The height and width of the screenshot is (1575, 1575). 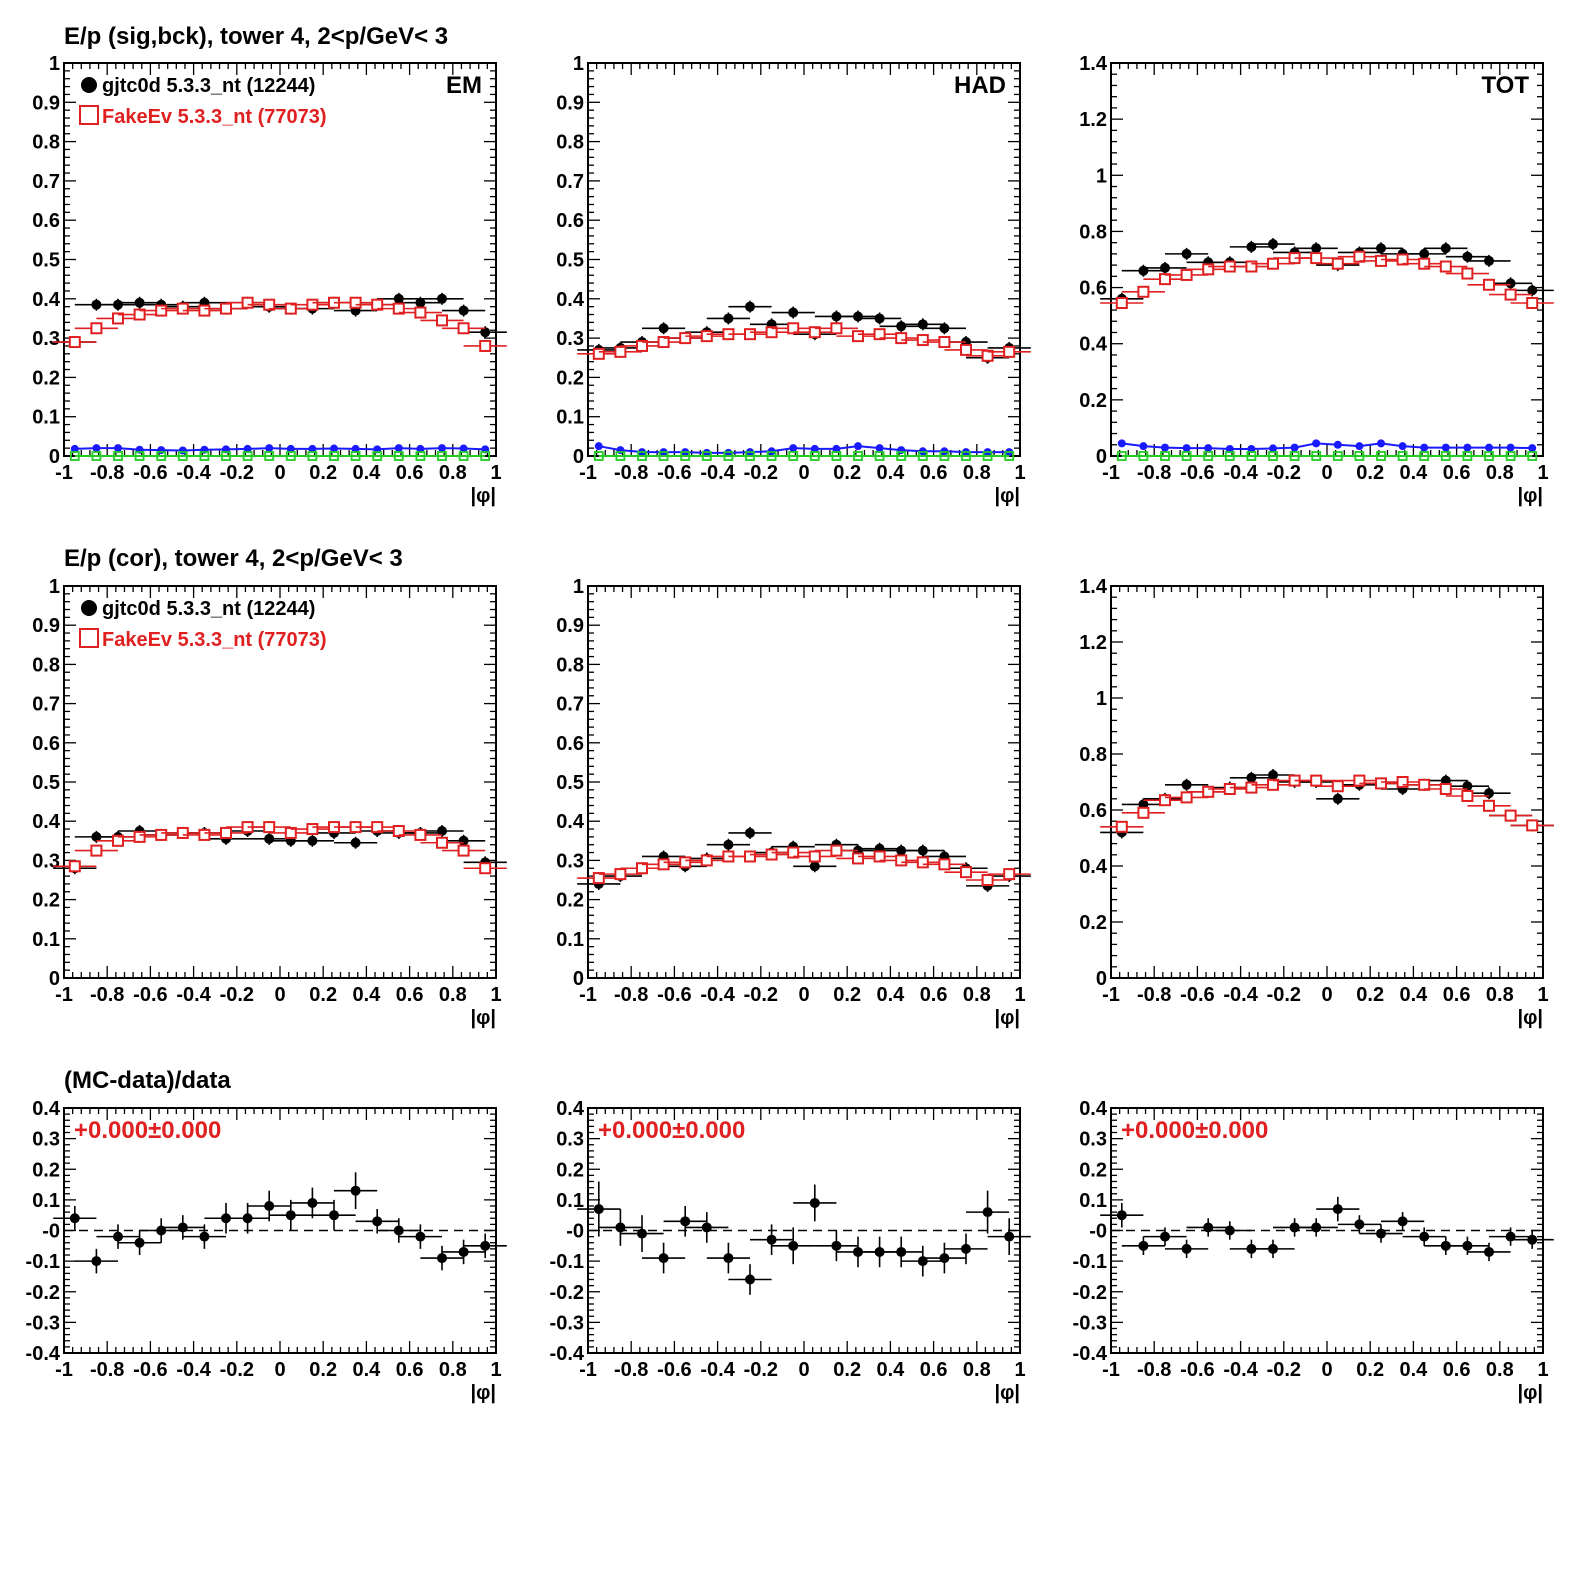 What do you see at coordinates (570, 300) in the screenshot?
I see `y-tick-label: 0.4` at bounding box center [570, 300].